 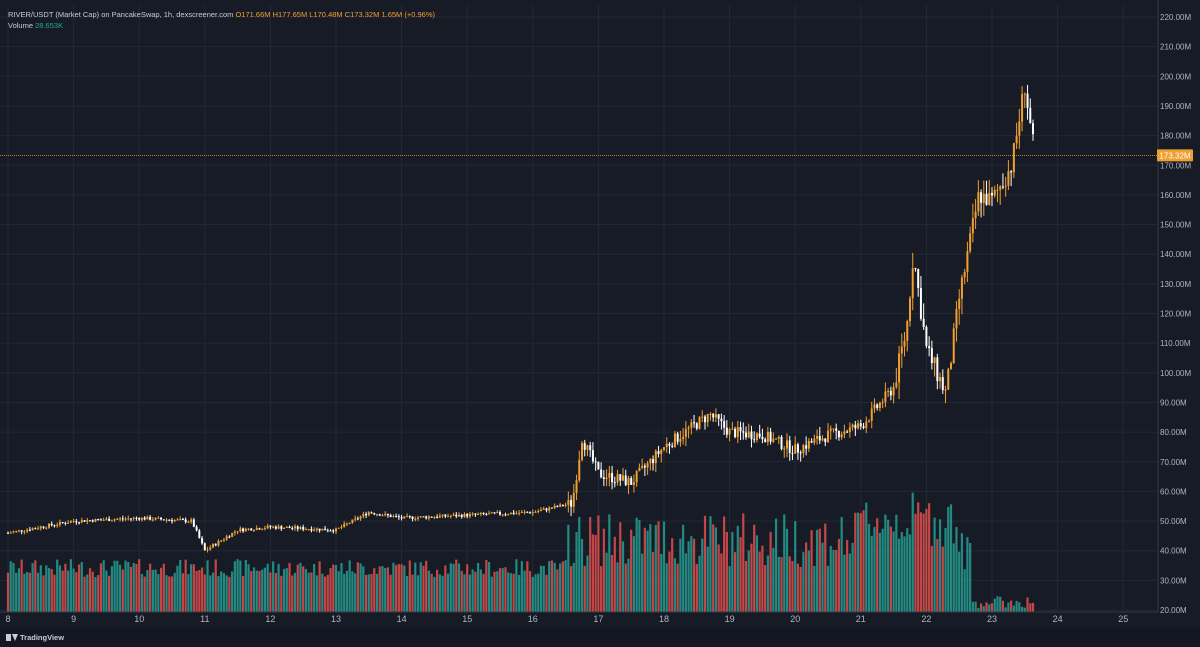 What do you see at coordinates (1175, 195) in the screenshot?
I see `y-tick-label: 160.00M` at bounding box center [1175, 195].